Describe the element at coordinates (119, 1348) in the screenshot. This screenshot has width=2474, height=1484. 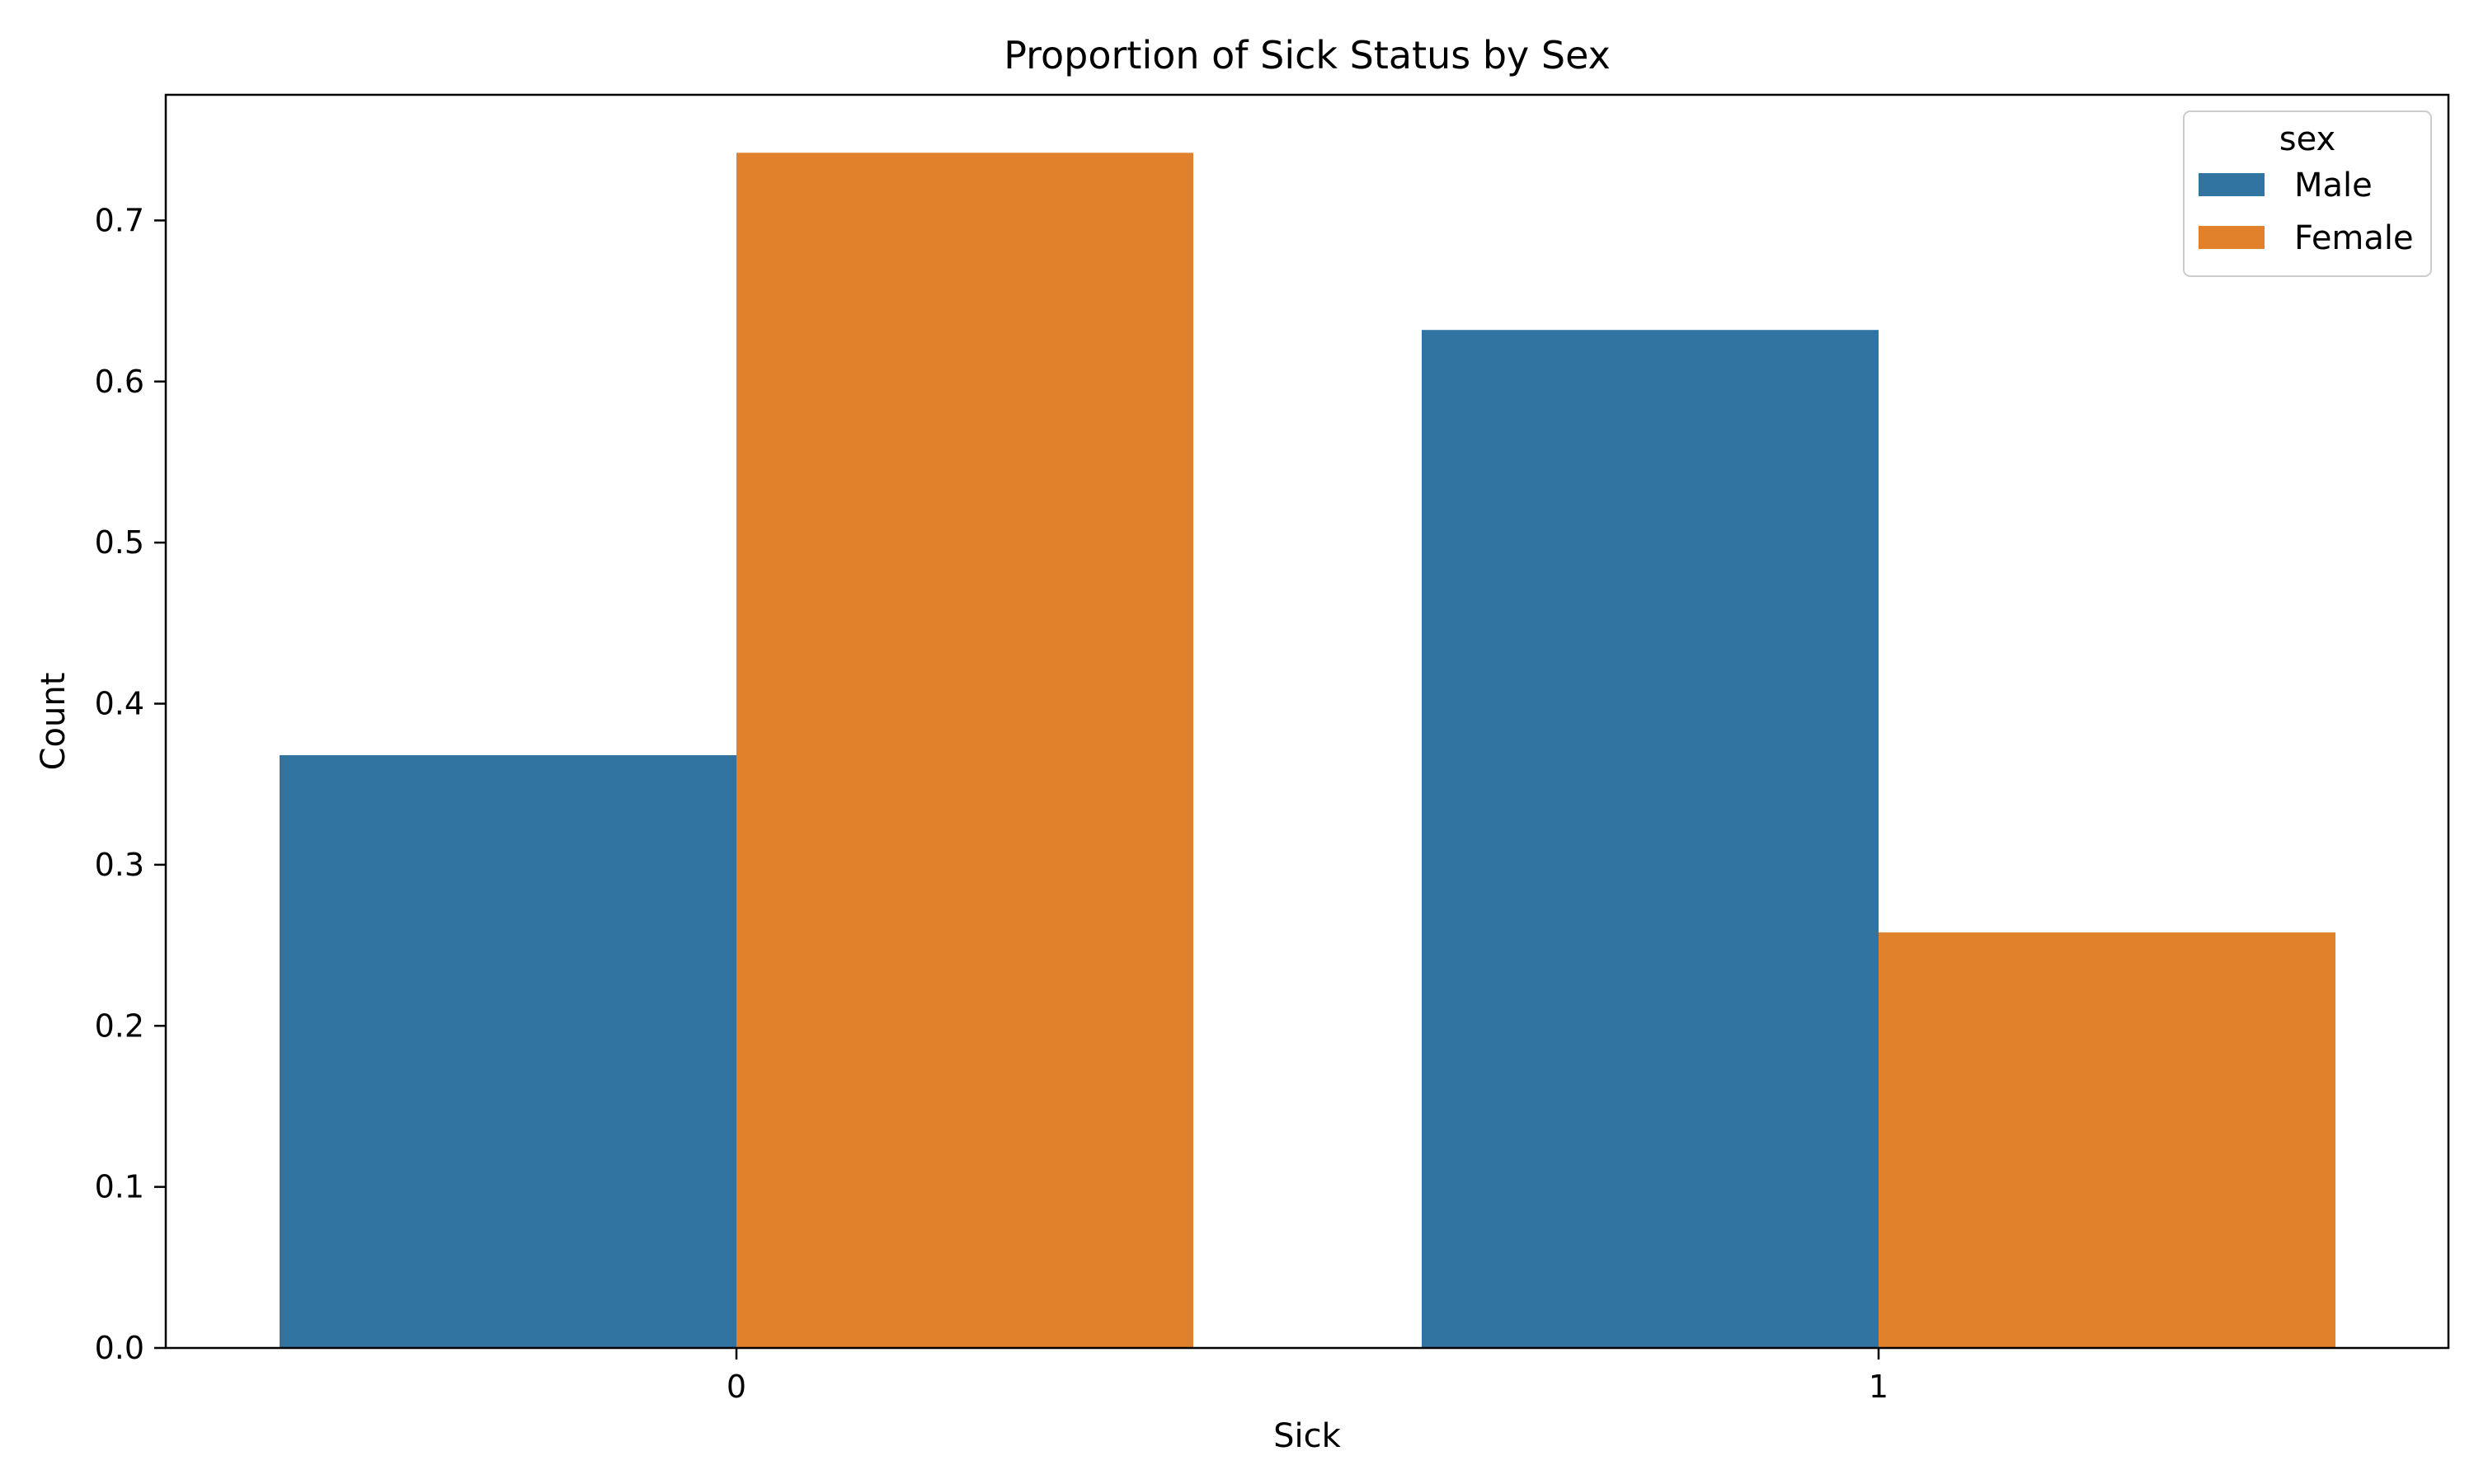
I see `y-tick-label: 0.0` at that location.